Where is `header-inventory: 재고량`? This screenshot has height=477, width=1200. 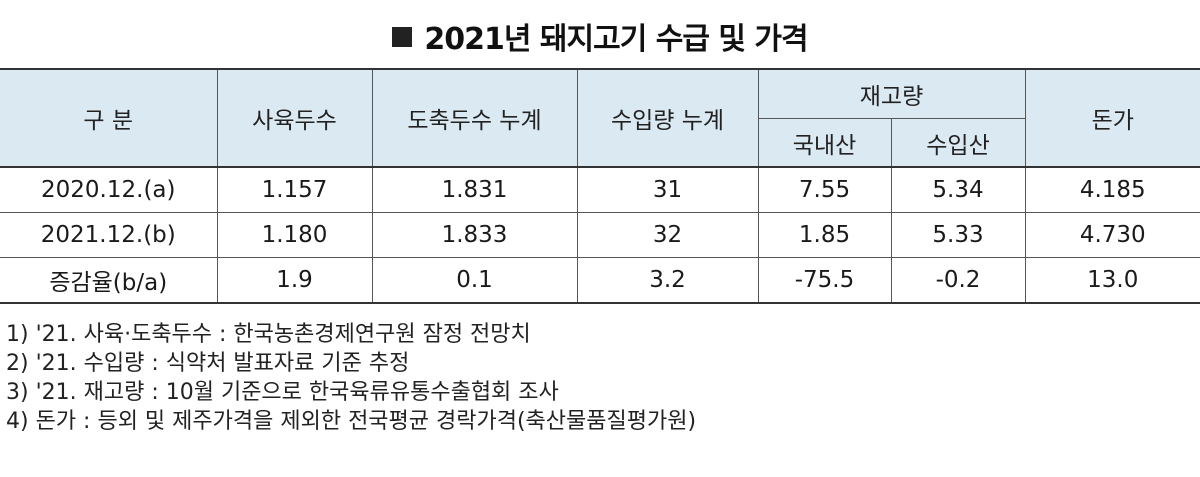
header-inventory: 재고량 is located at coordinates (891, 93).